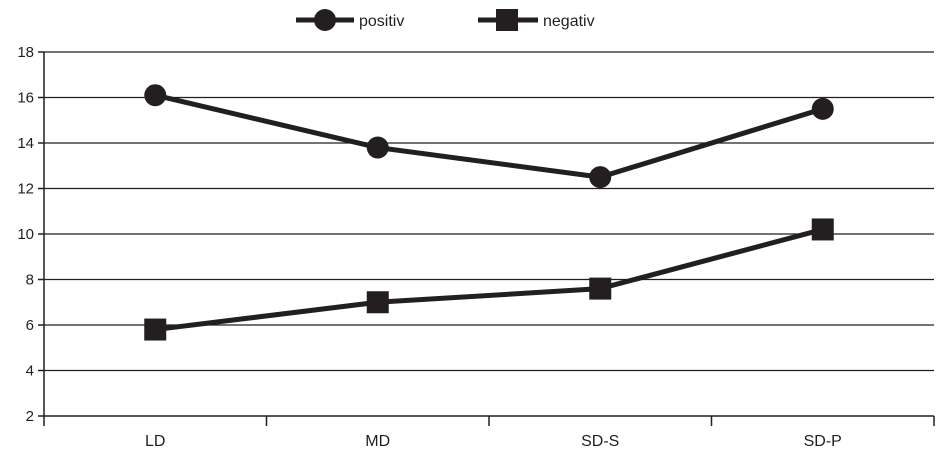  I want to click on x-axis: LD MD SD-S SD-P, so click(489, 432).